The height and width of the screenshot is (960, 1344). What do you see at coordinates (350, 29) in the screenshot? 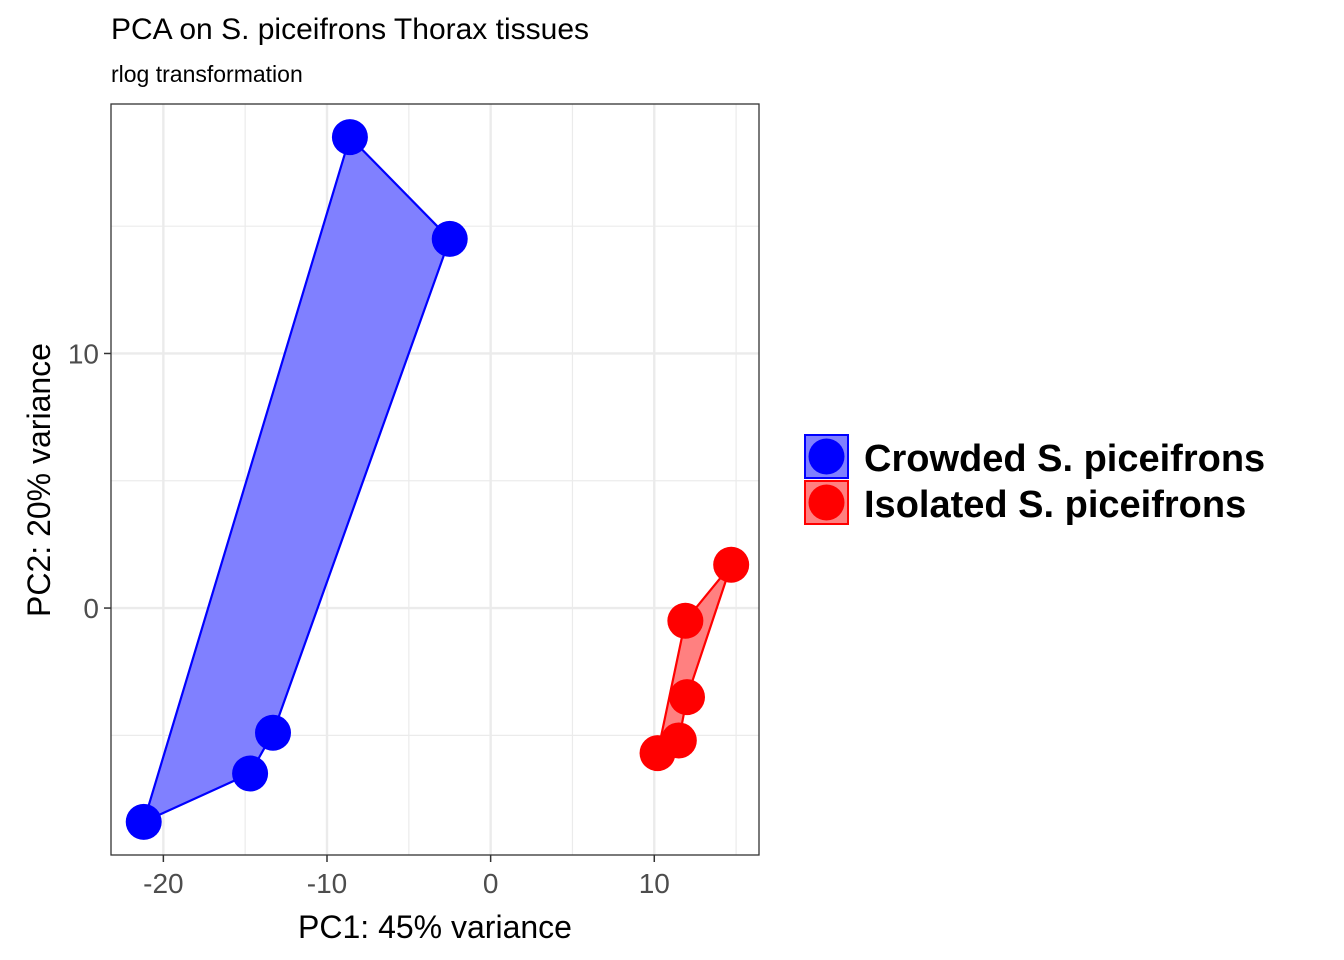
I see `chart-title: PCA on S. piceifrons Thorax tissues` at bounding box center [350, 29].